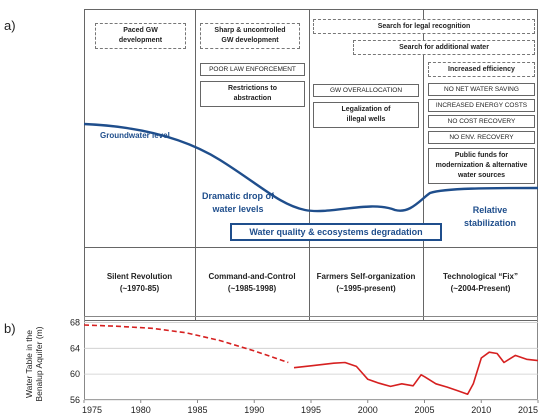 This screenshot has width=550, height=418. Describe the element at coordinates (186, 344) in the screenshot. I see `series-line-estimated` at that location.